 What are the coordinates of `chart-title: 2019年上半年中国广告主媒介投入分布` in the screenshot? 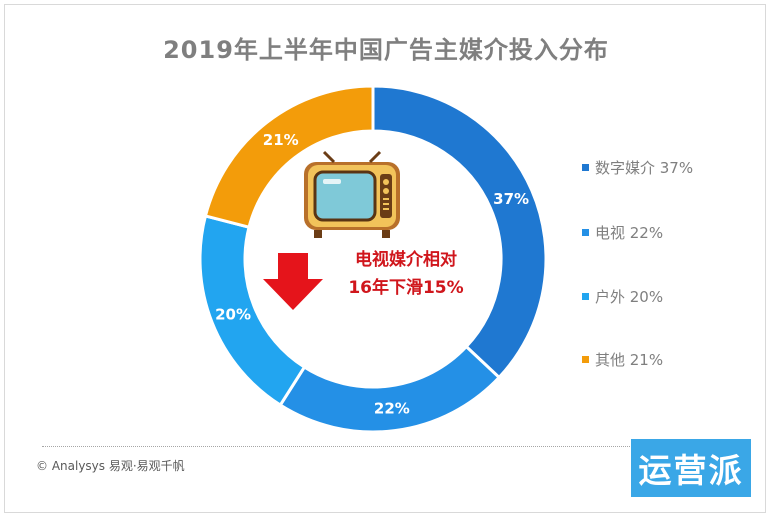 It's located at (386, 50).